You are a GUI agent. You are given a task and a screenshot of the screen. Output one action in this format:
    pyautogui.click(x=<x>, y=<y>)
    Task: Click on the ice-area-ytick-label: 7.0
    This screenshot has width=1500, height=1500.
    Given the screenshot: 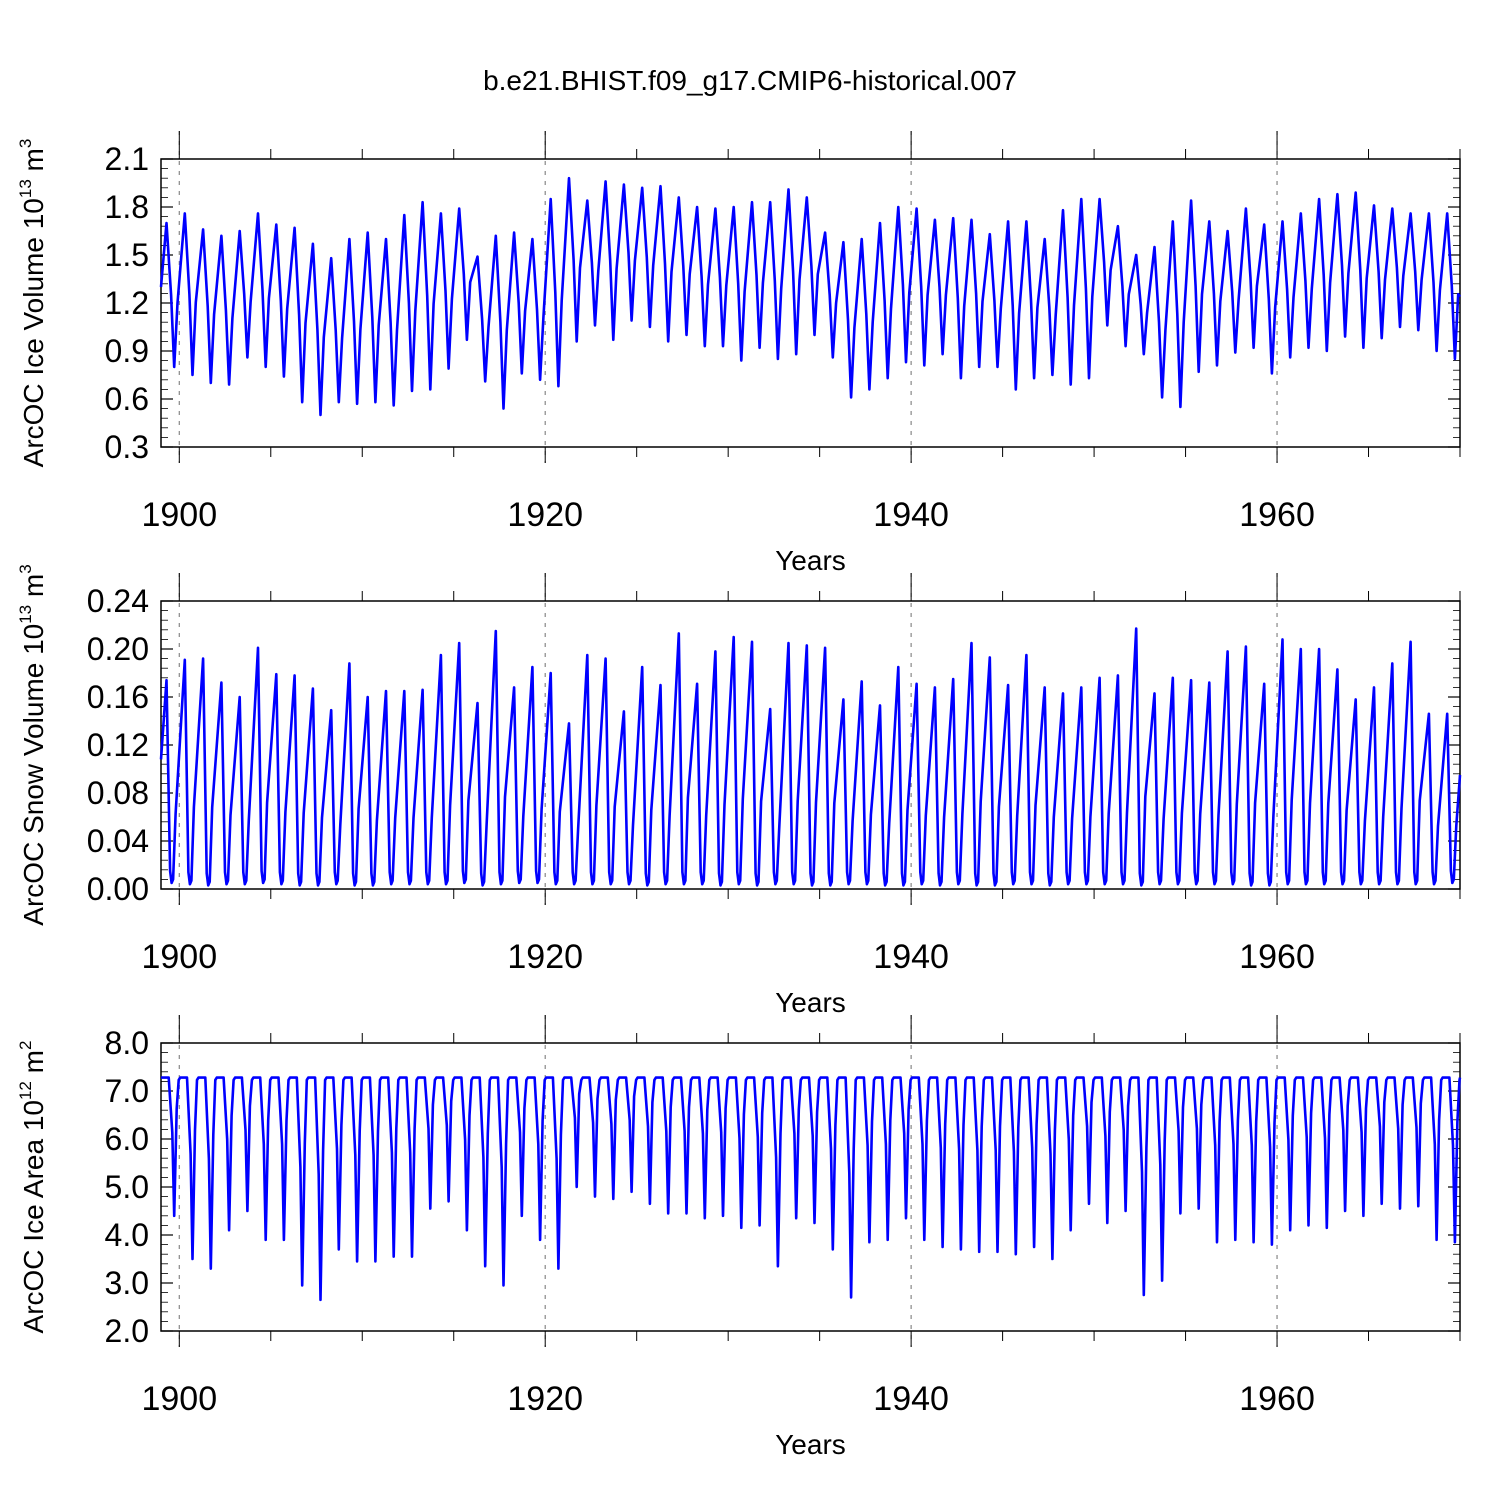 What is the action you would take?
    pyautogui.click(x=127, y=1091)
    